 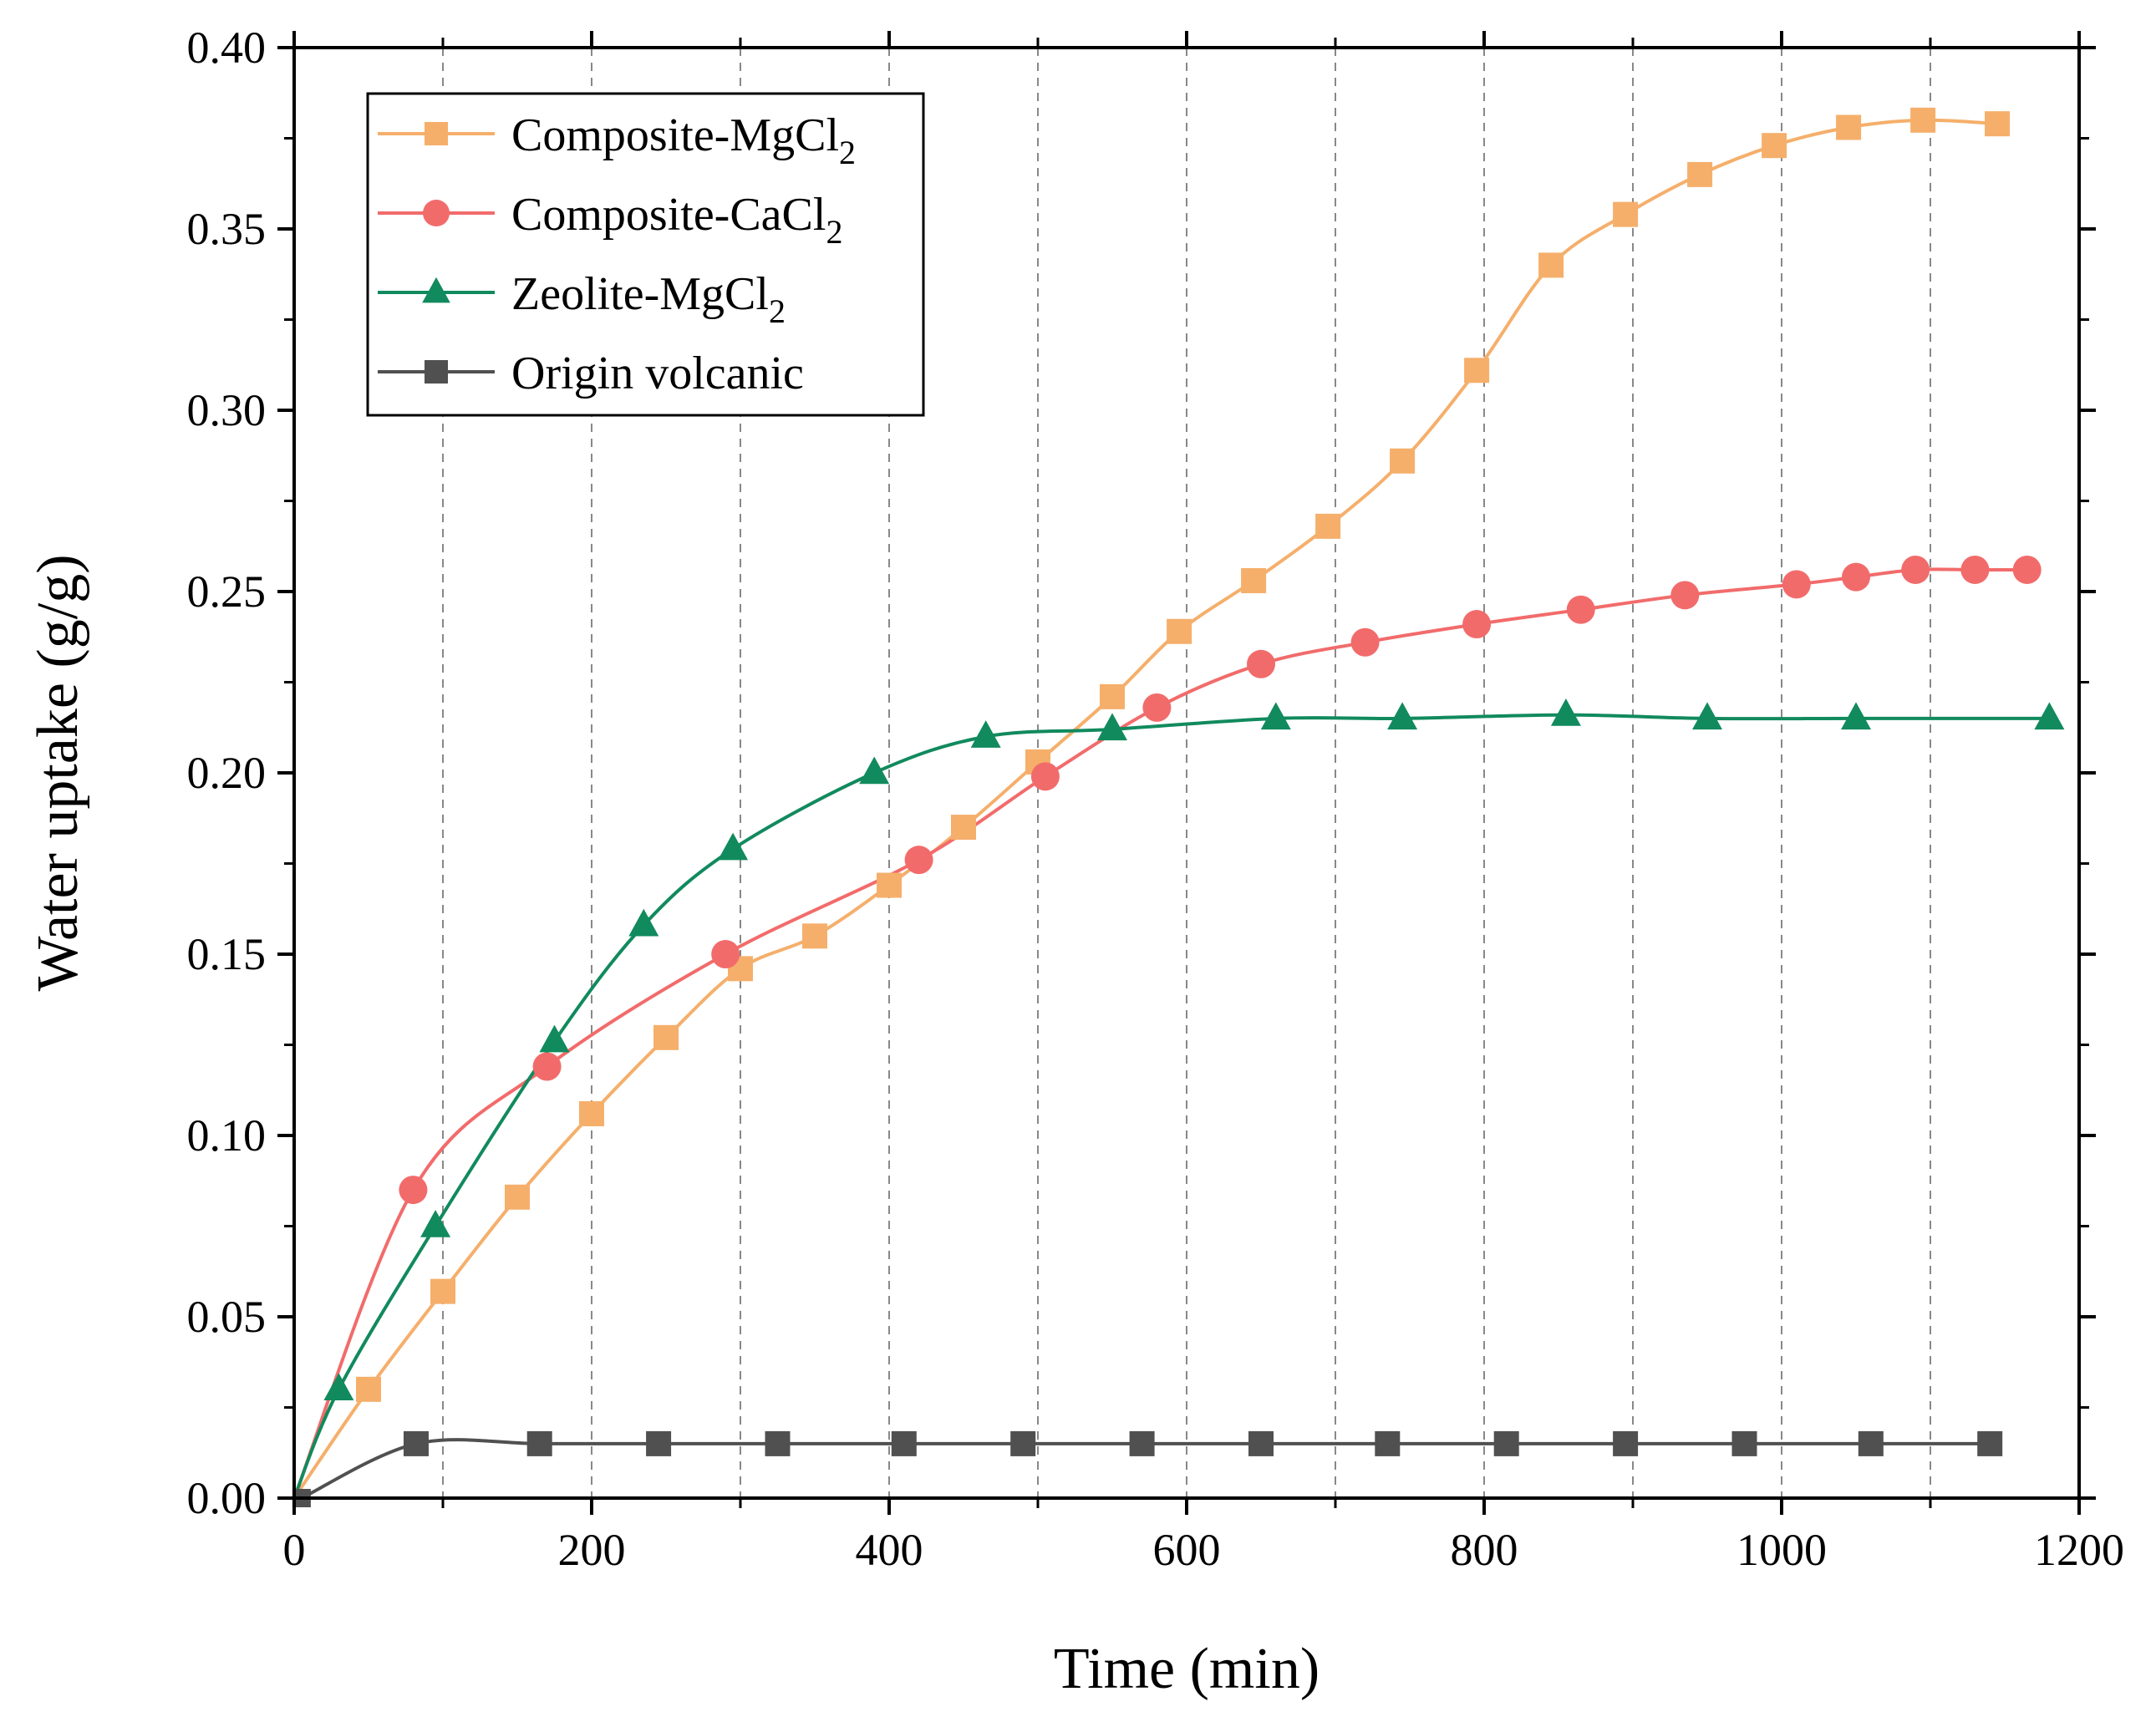 What do you see at coordinates (436, 290) in the screenshot?
I see `legend-marker-zeolite` at bounding box center [436, 290].